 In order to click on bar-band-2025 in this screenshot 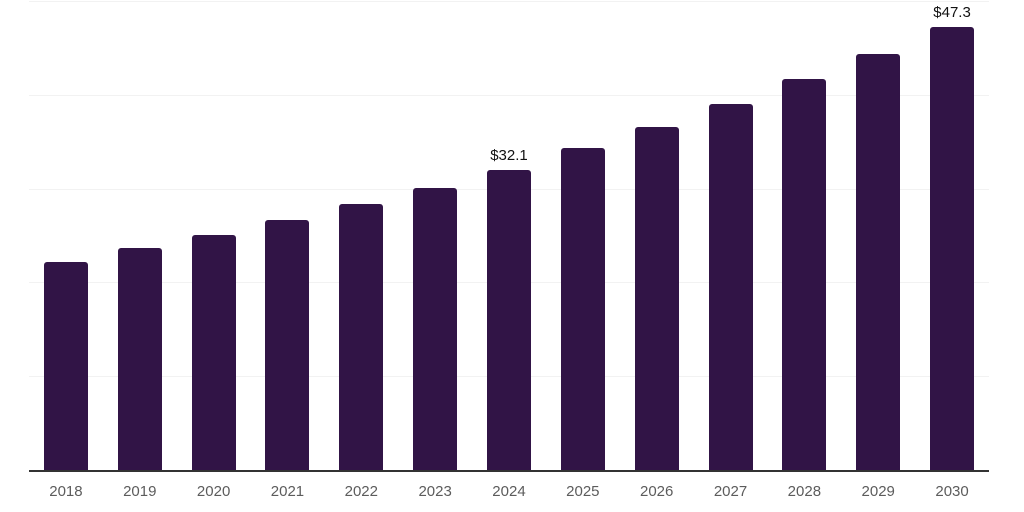, I will do `click(583, 235)`.